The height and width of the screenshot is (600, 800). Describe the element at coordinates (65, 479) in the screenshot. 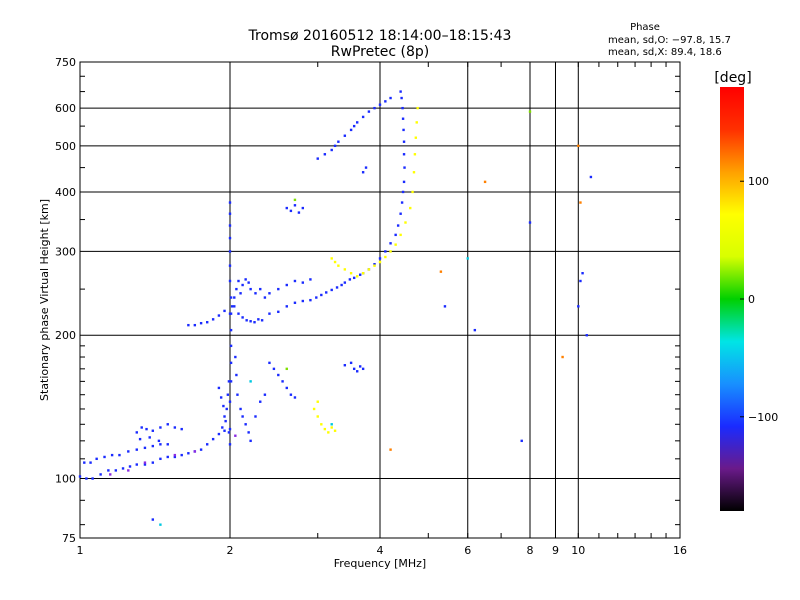

I see `y-tick-label: 100` at that location.